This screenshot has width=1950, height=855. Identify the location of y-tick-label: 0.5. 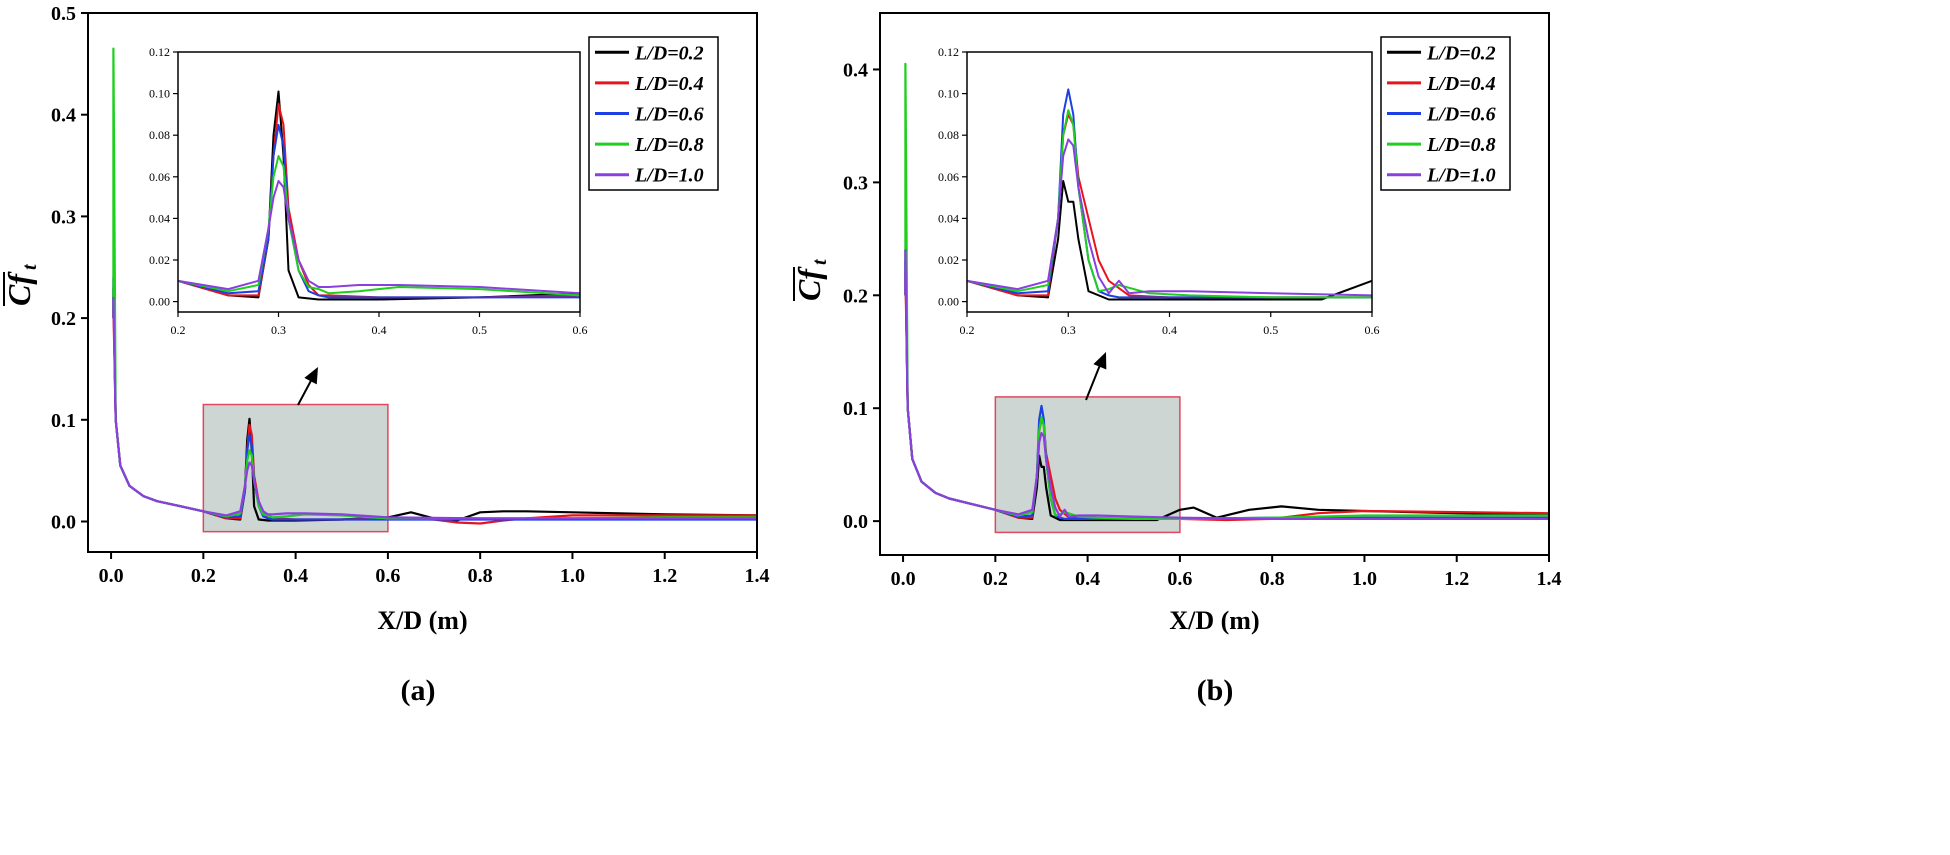
(63, 14).